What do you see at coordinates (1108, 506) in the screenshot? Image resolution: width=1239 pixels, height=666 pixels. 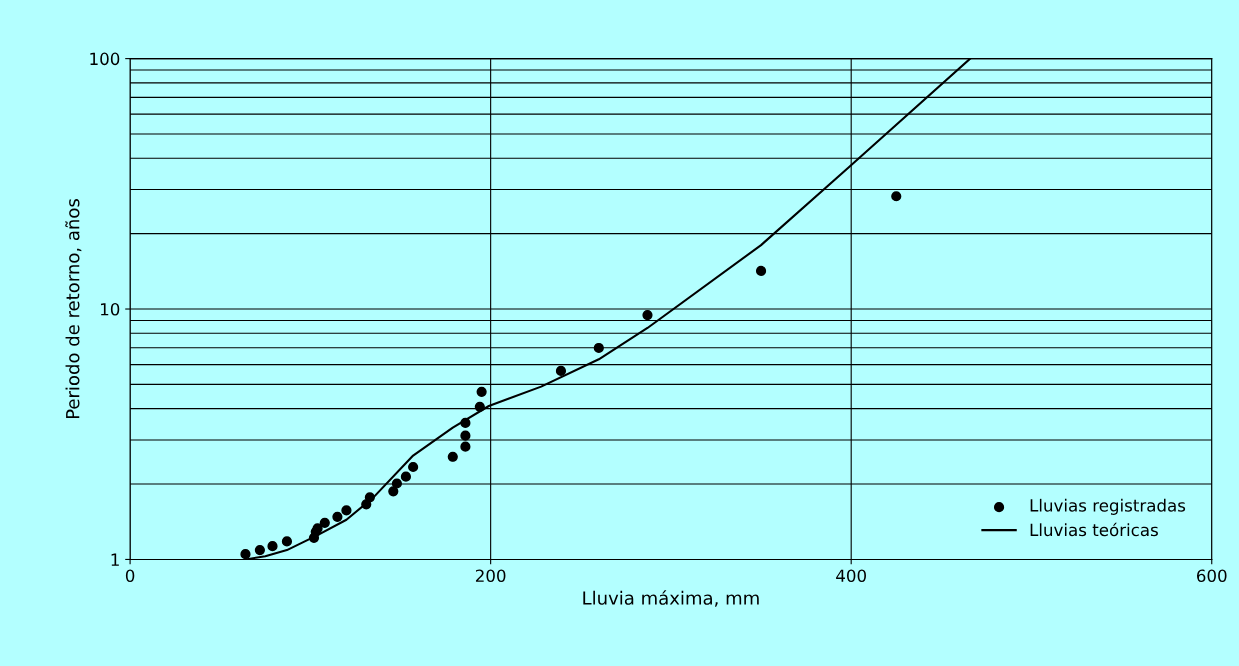 I see `legend-label: Lluvias registradas` at bounding box center [1108, 506].